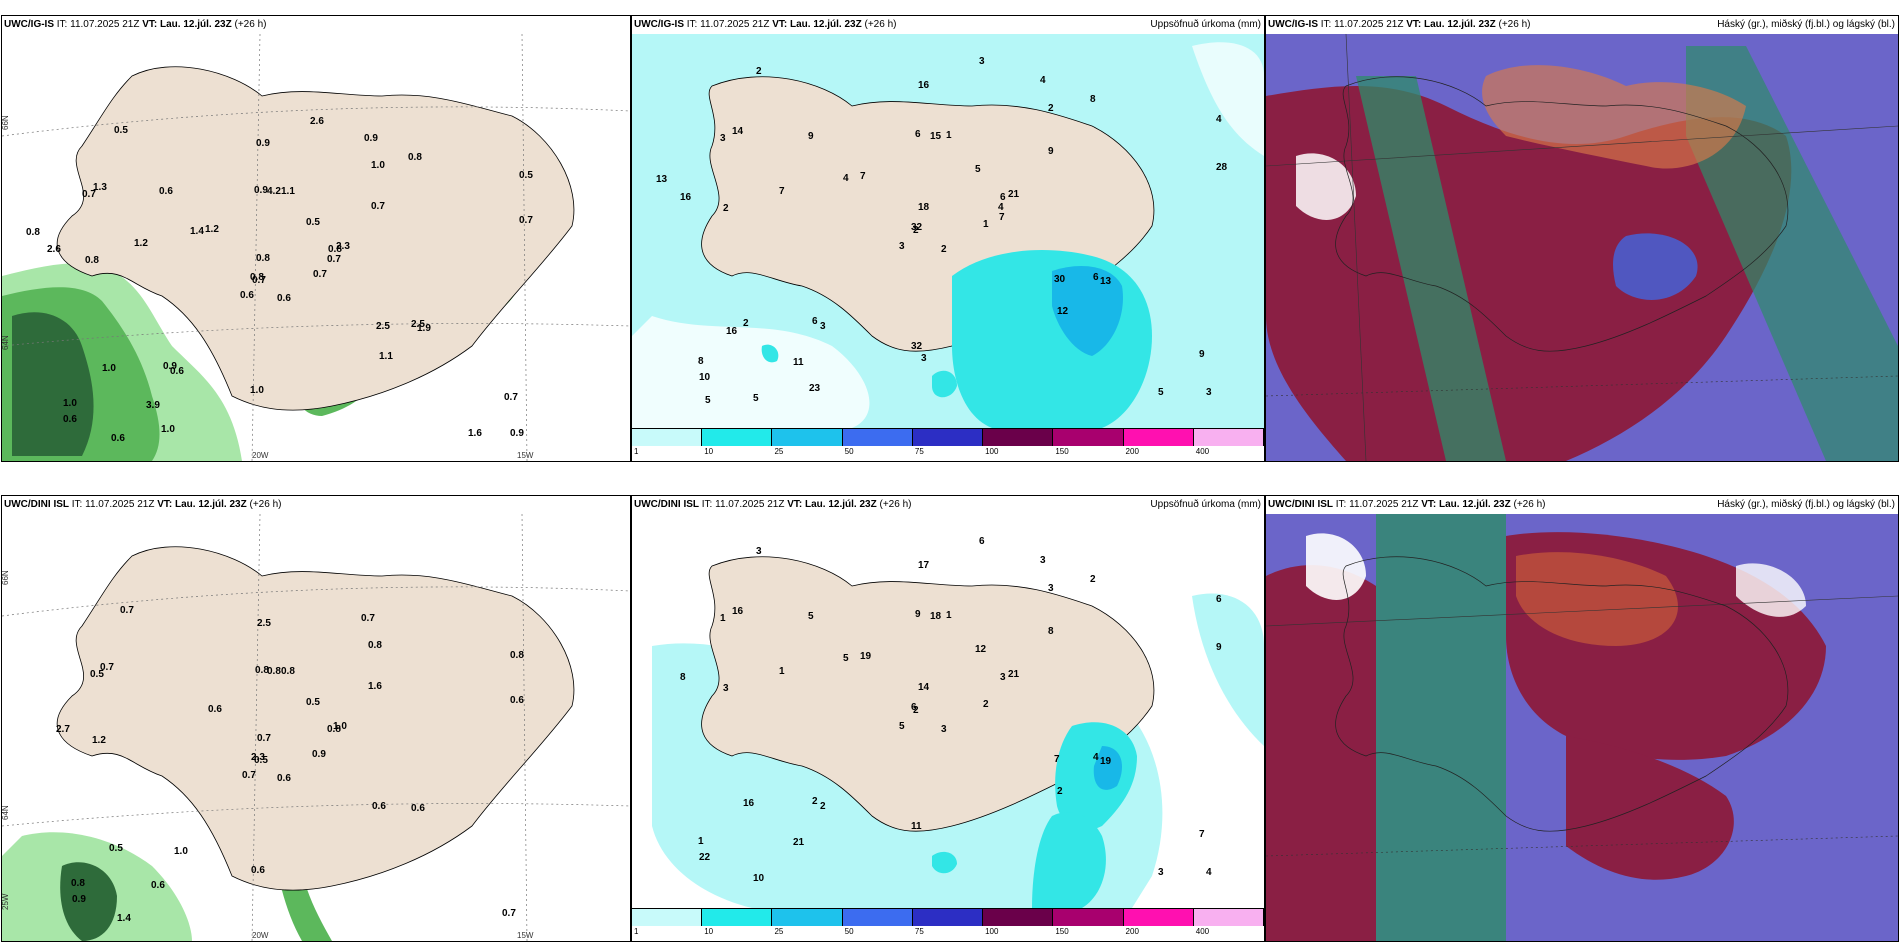  I want to click on top-precip-value-label: 10, so click(705, 377).